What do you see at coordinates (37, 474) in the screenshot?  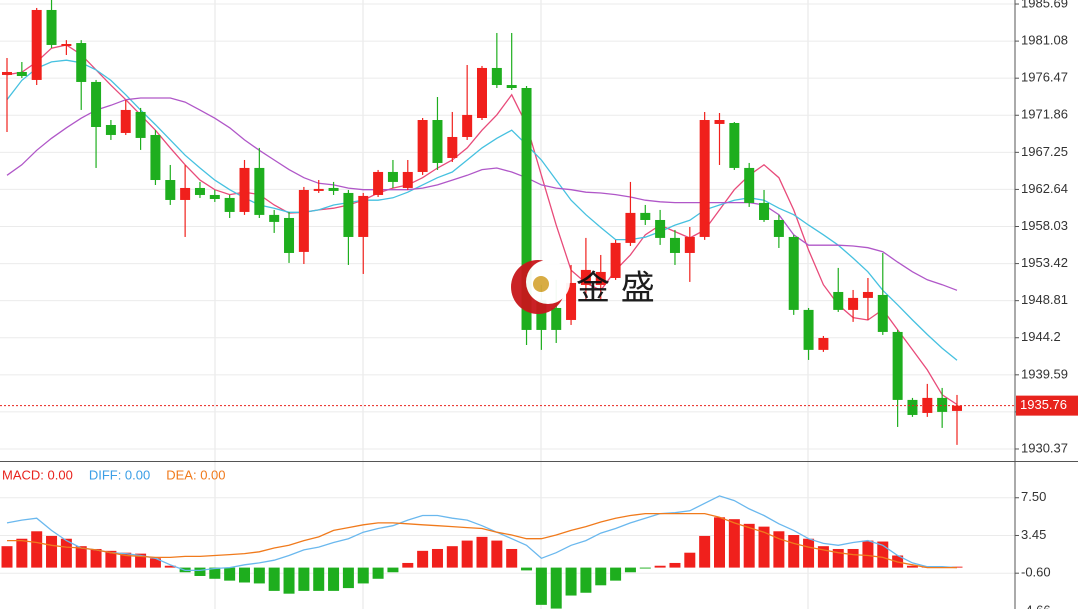 I see `legend-entry: MACD: 0.00` at bounding box center [37, 474].